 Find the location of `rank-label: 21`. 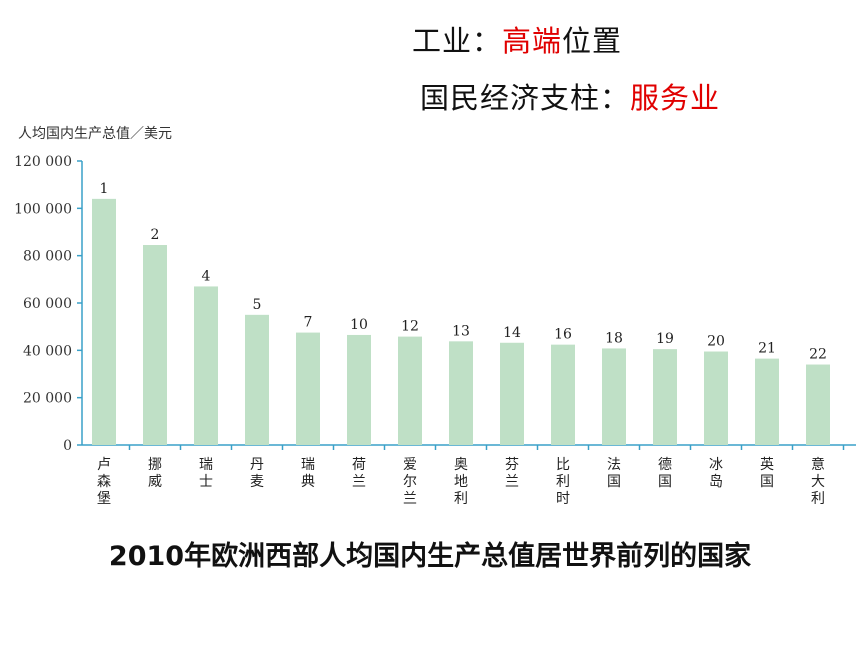

rank-label: 21 is located at coordinates (767, 349).